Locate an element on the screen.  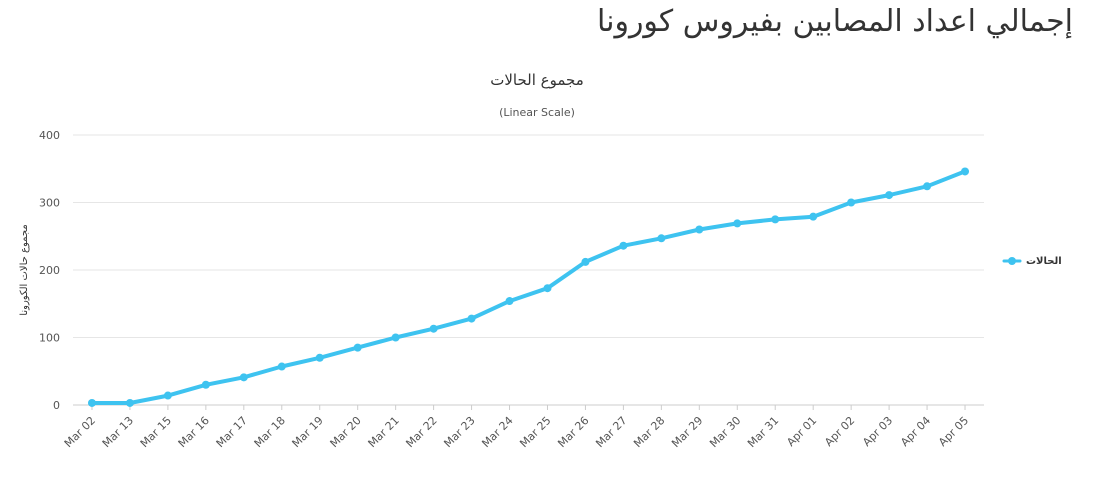
x-tick-label: Apr 05 is located at coordinates (953, 431).